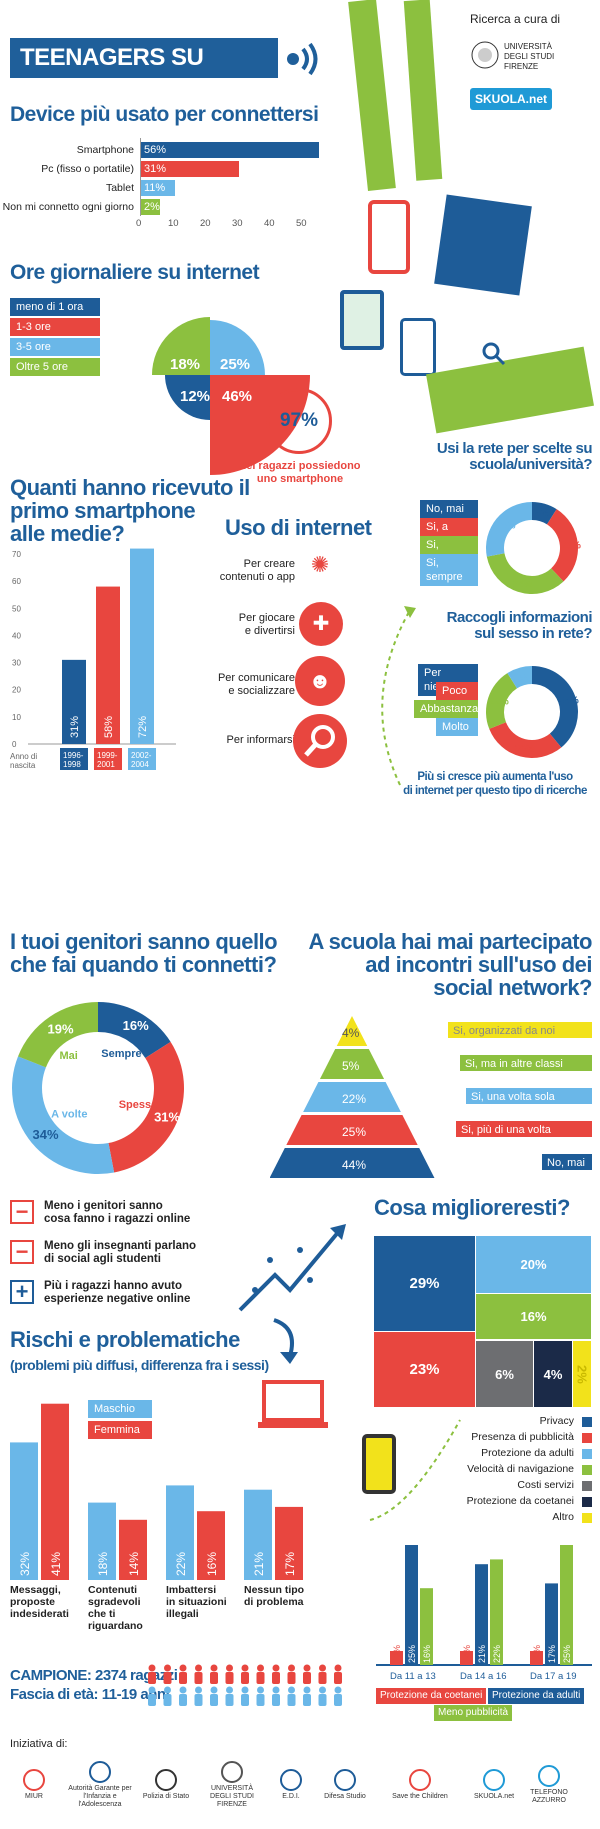 Image resolution: width=600 pixels, height=1829 pixels. I want to click on improve-legend-label: Presenza di pubblicità, so click(522, 1437).